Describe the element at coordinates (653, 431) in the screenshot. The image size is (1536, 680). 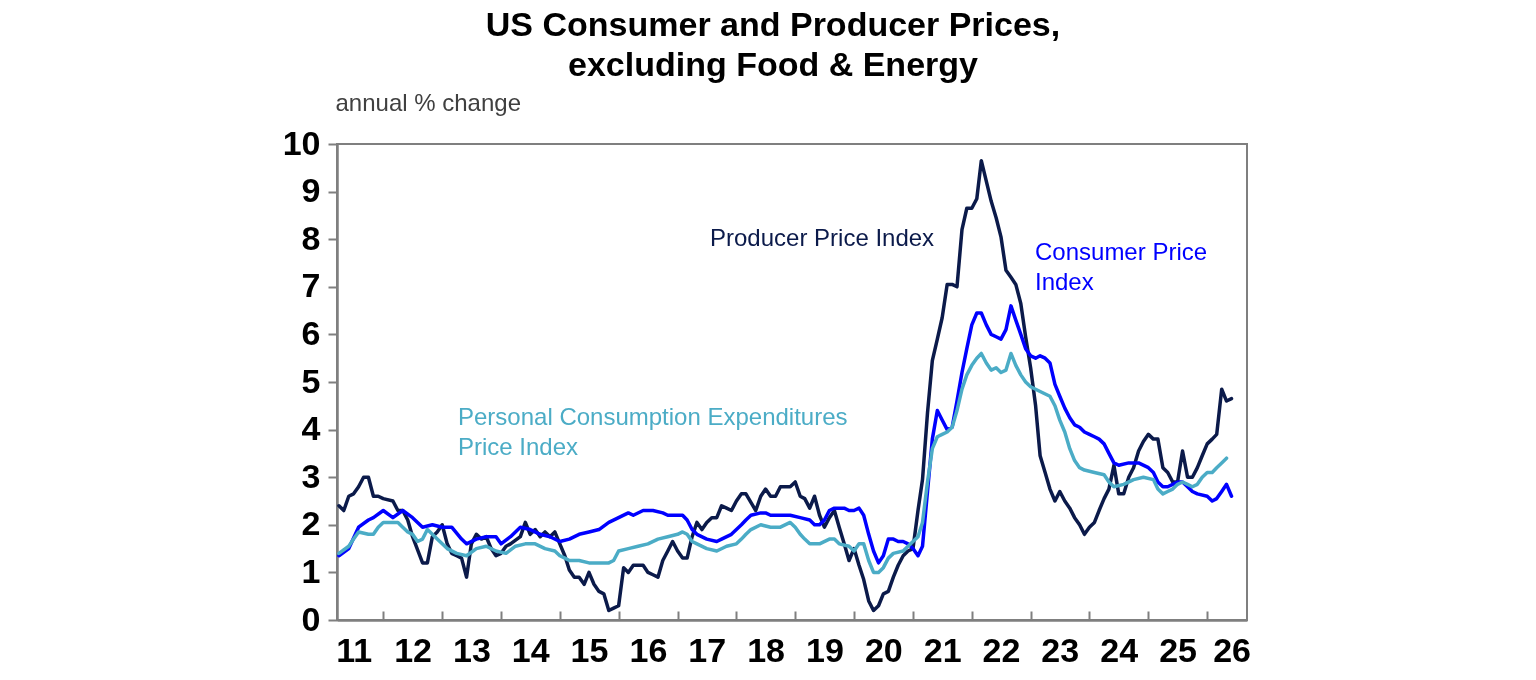
I see `text: Personal Consumption Expenditures Price Index` at that location.